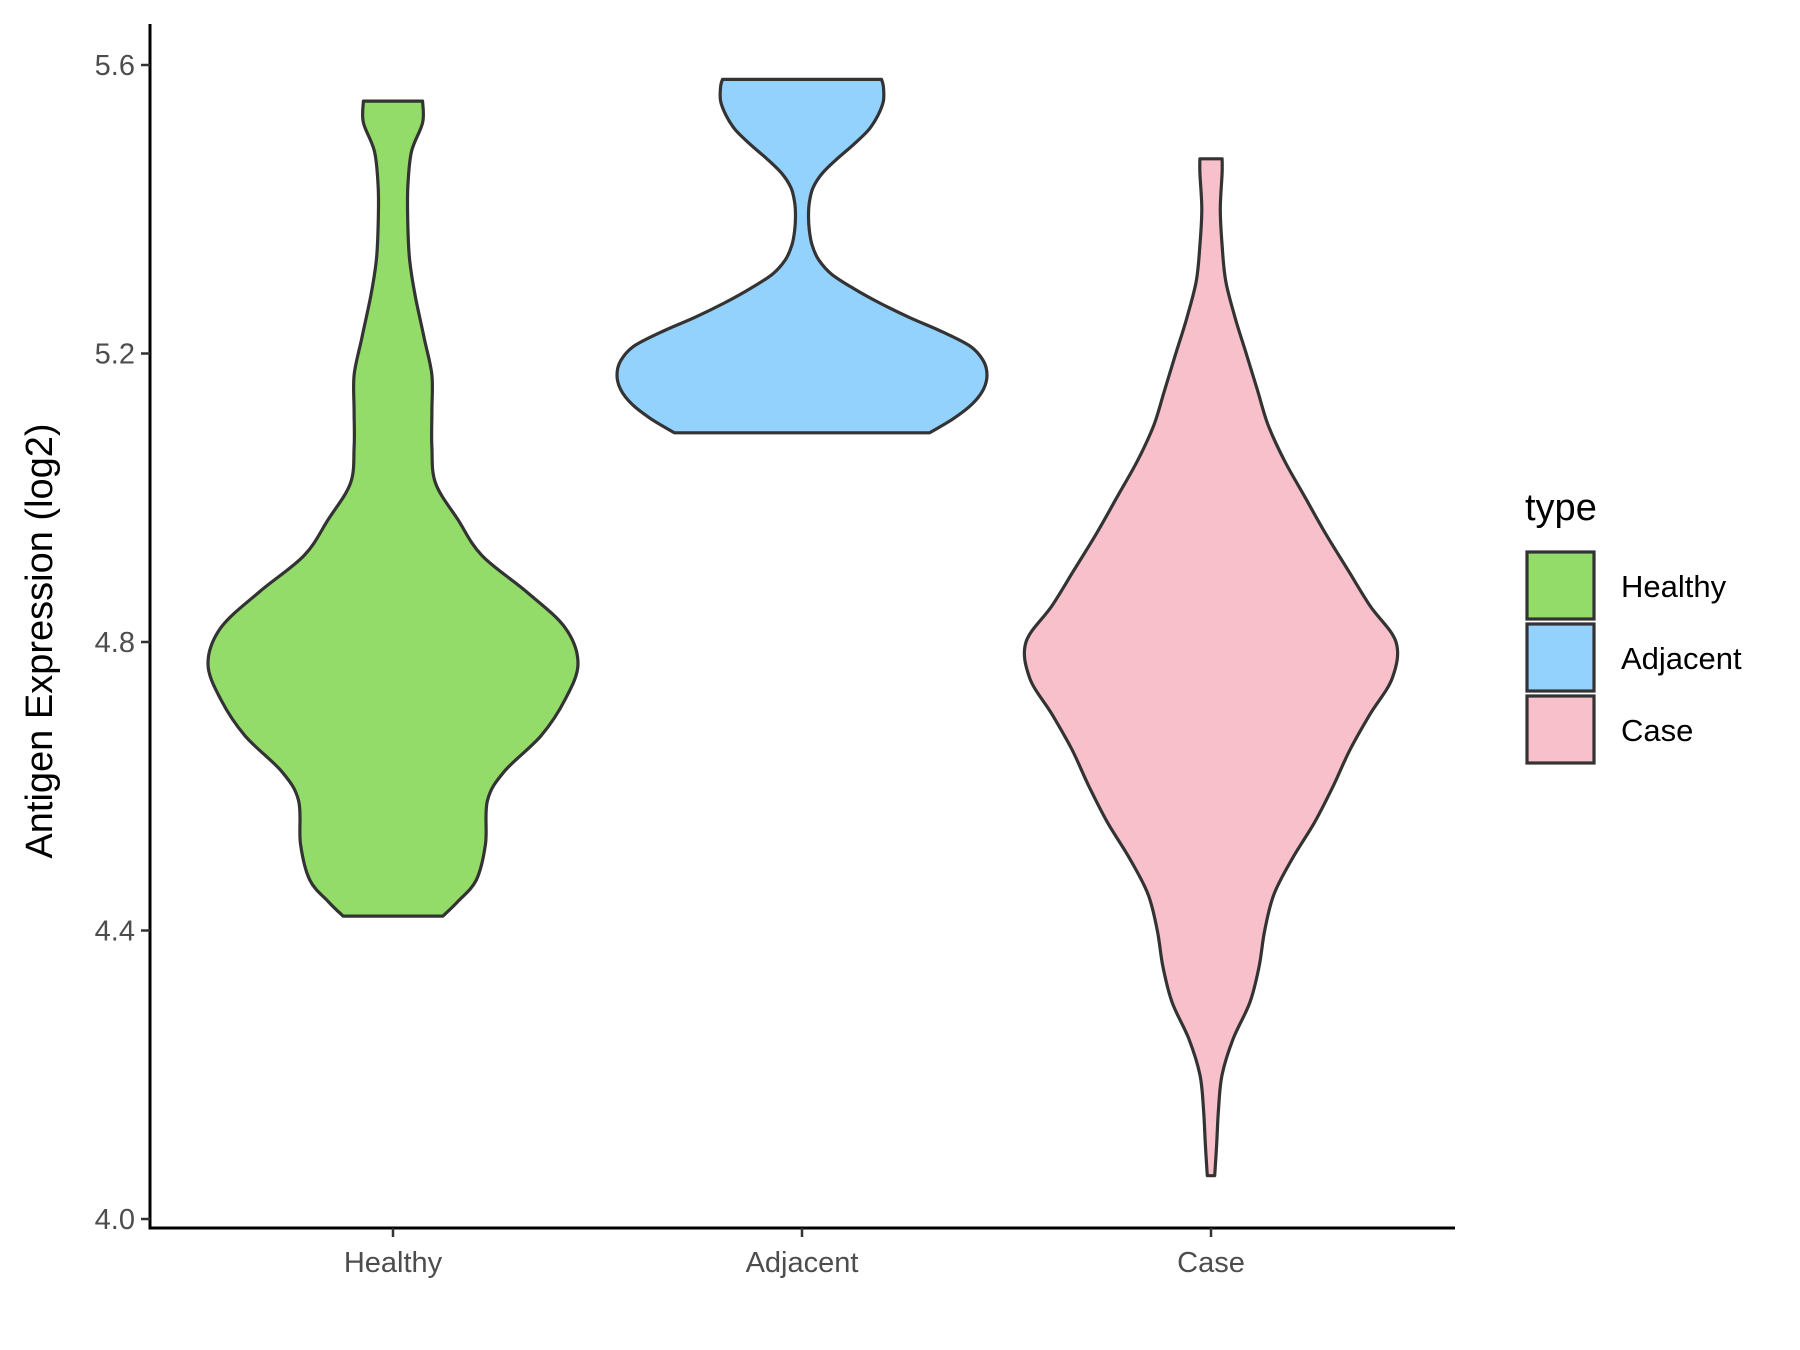  What do you see at coordinates (1560, 657) in the screenshot?
I see `legend-swatch-adjacent` at bounding box center [1560, 657].